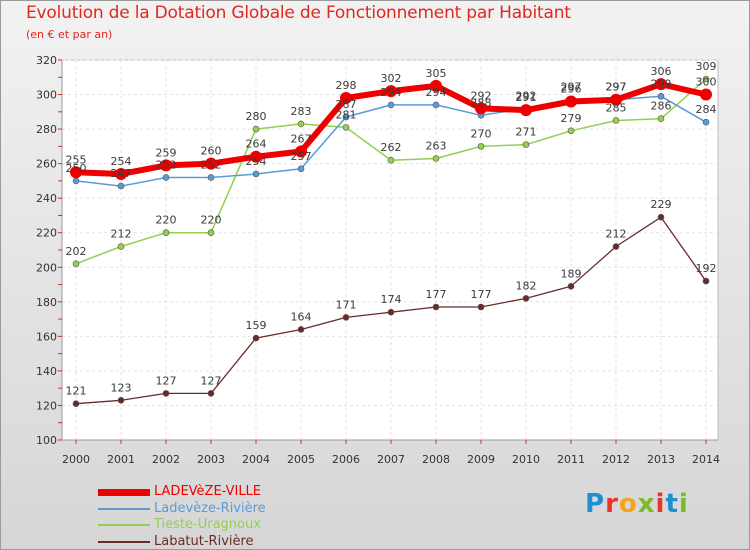 The width and height of the screenshot is (750, 550). Describe the element at coordinates (76, 459) in the screenshot. I see `x-tick-label: 2000` at that location.